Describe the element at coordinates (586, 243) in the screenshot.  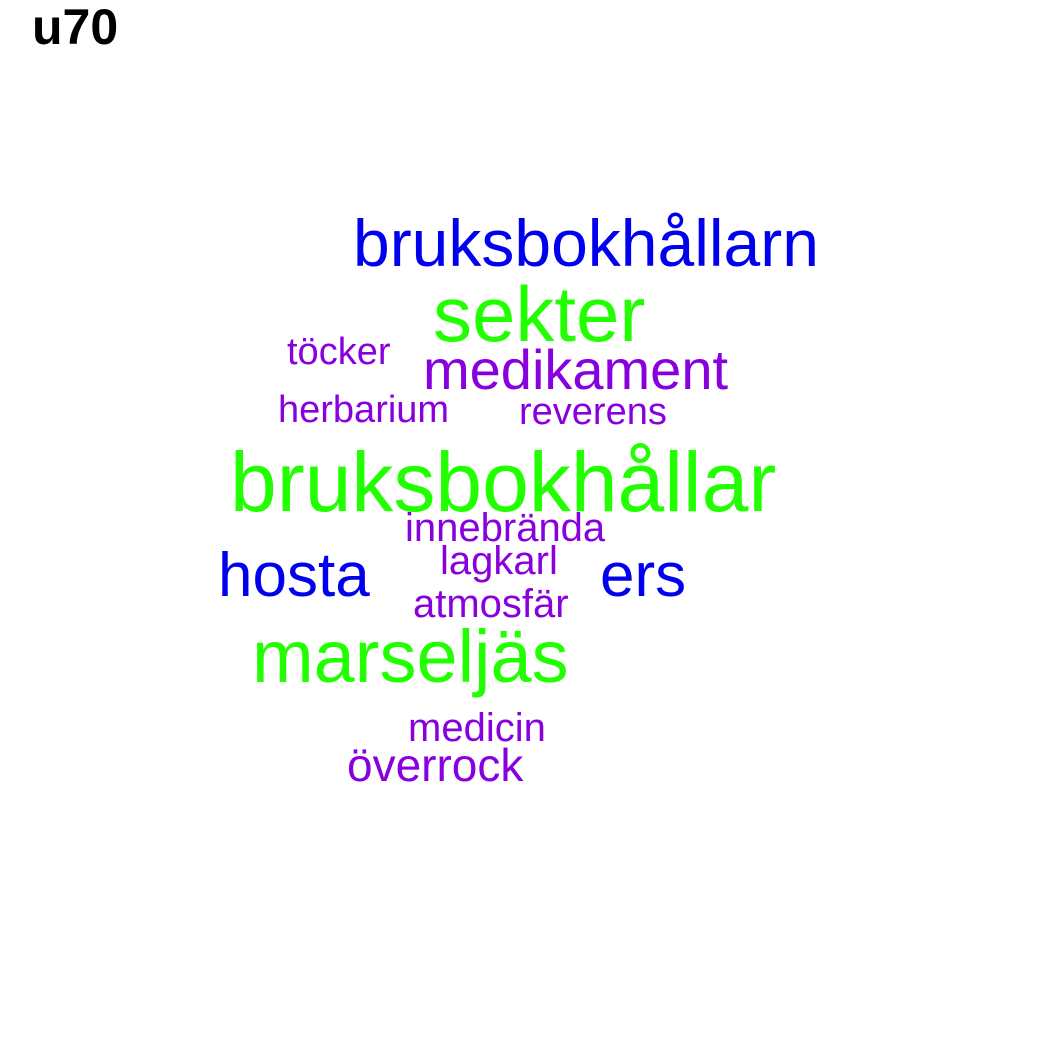
I see `word-bruksbokhallarn: bruksbokhållarn` at that location.